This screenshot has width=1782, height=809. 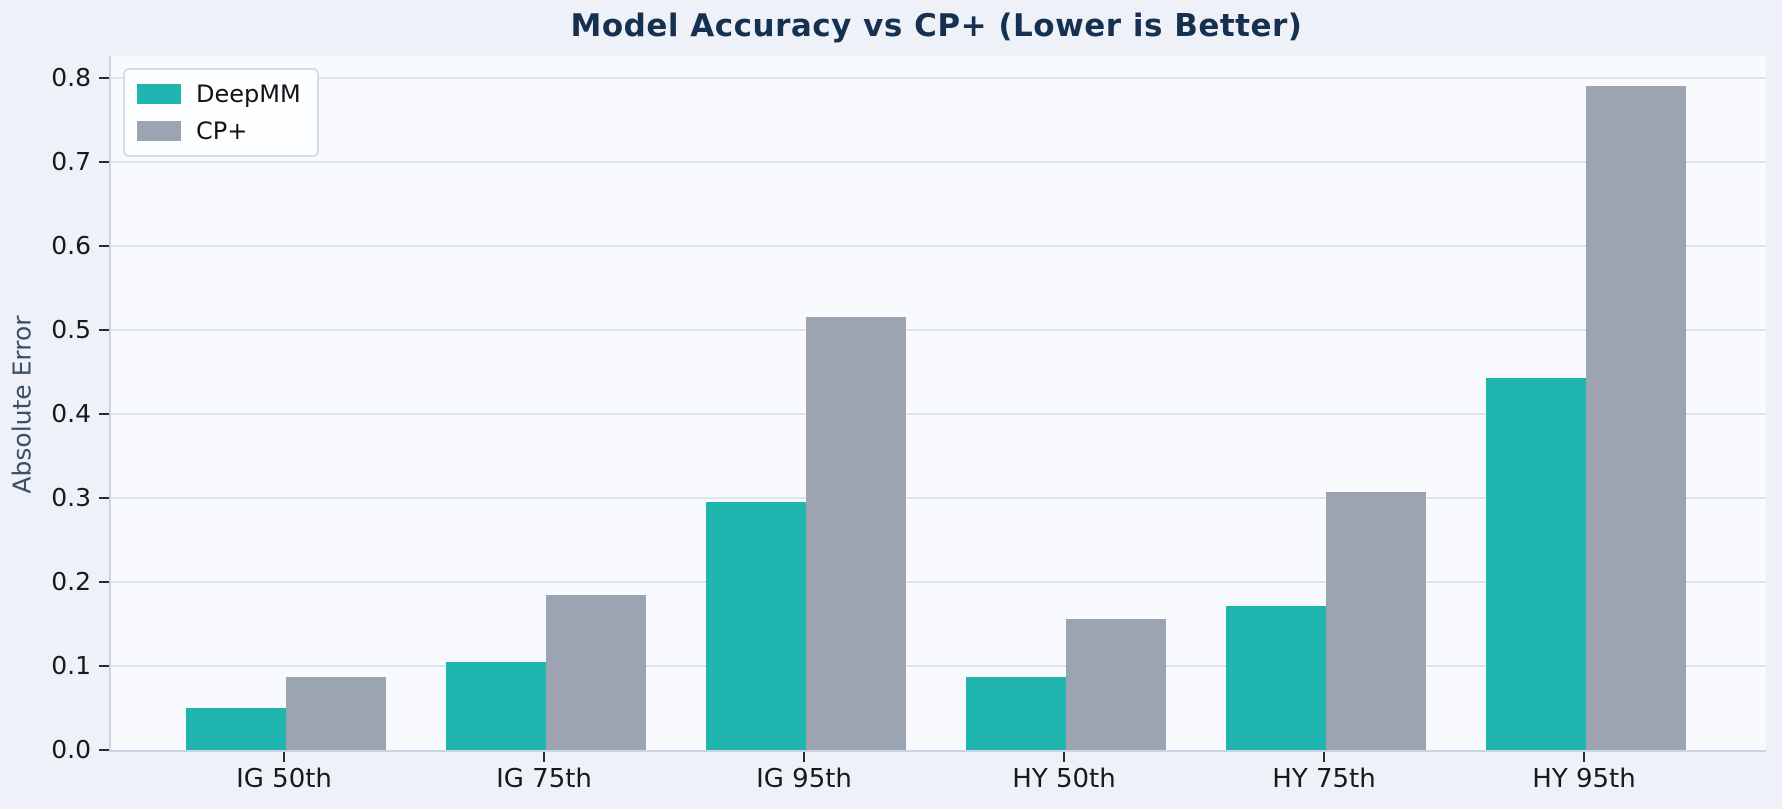 What do you see at coordinates (596, 672) in the screenshot?
I see `bar-cp-ig-75th` at bounding box center [596, 672].